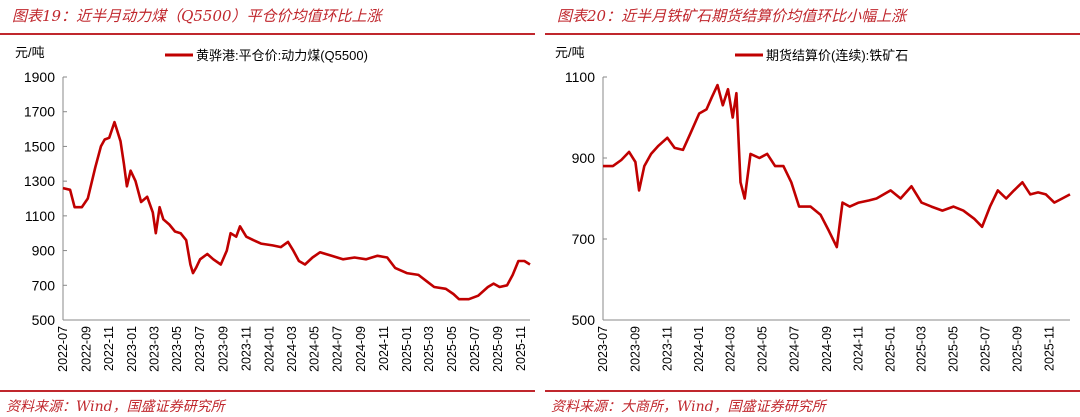  What do you see at coordinates (732, 16) in the screenshot?
I see `chart-title: 图表20：近半月铁矿石期货结算价均值环比小幅上涨` at bounding box center [732, 16].